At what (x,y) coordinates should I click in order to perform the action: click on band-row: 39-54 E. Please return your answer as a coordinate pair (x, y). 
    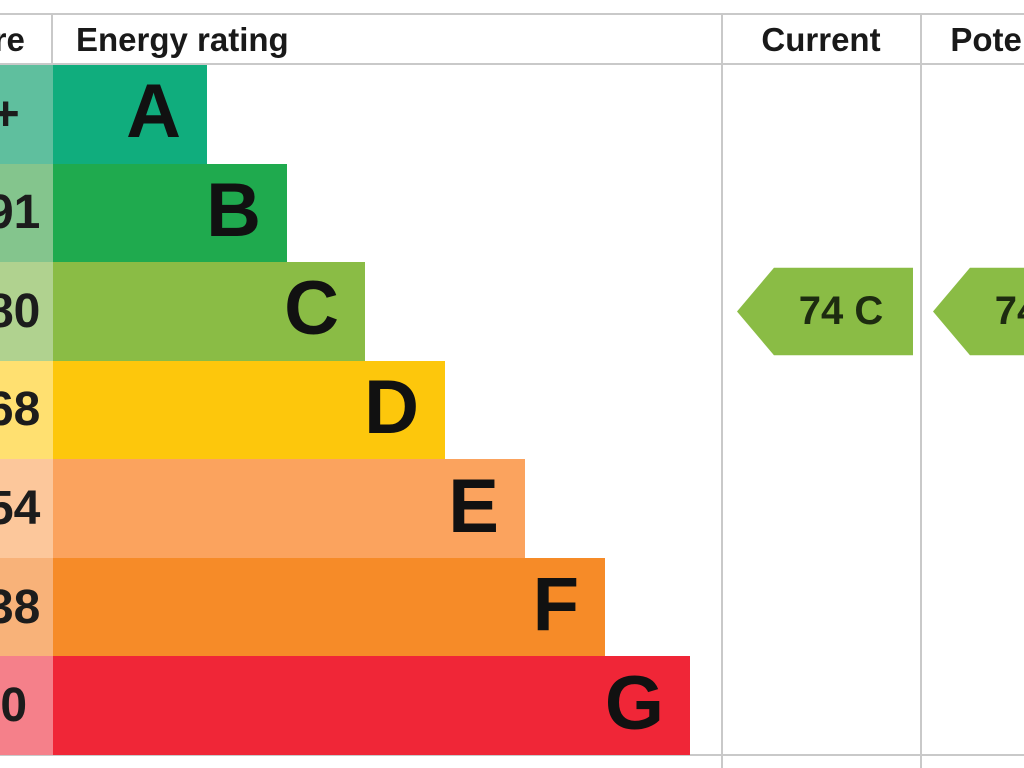
    Looking at the image, I should click on (512, 508).